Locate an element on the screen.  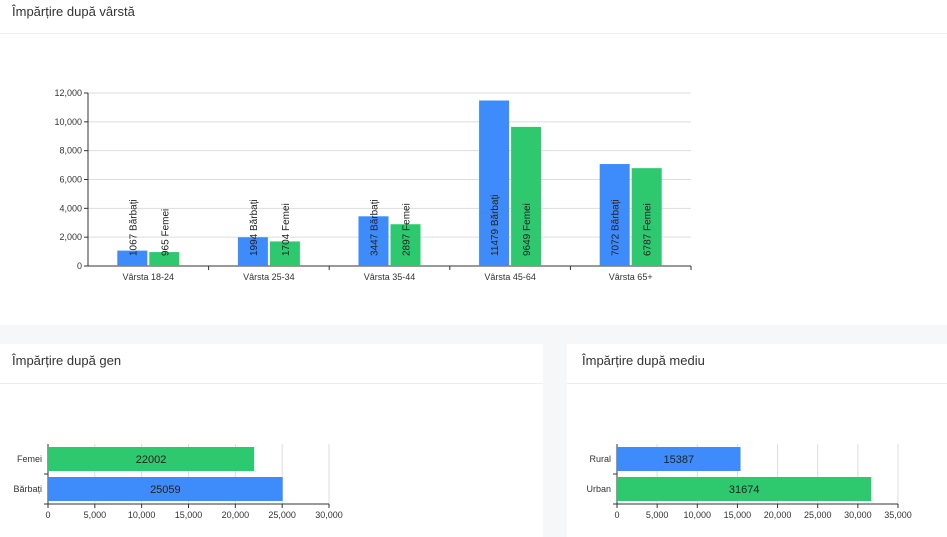
x-tick-label: Vârsta 45-64 is located at coordinates (510, 277).